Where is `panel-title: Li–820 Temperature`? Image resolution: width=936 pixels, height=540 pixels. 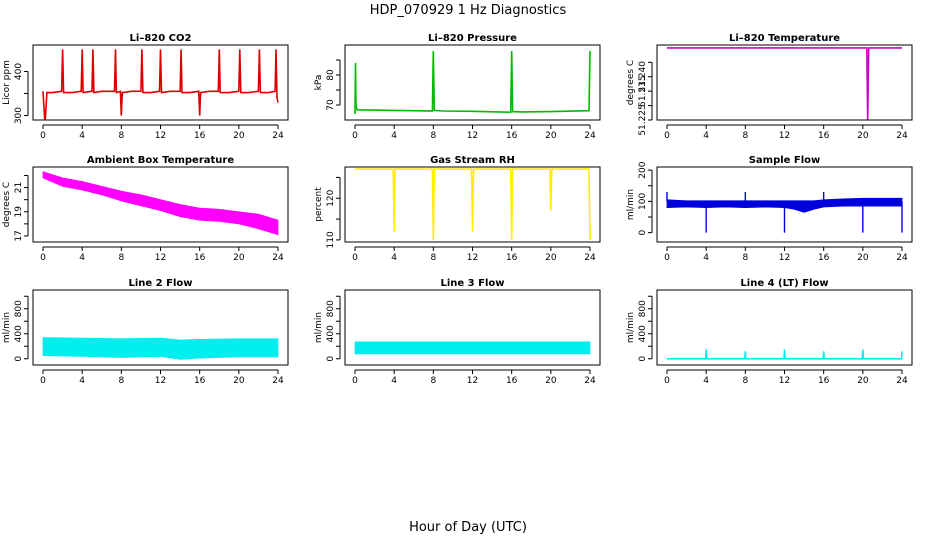
panel-title: Li–820 Temperature is located at coordinates (784, 38).